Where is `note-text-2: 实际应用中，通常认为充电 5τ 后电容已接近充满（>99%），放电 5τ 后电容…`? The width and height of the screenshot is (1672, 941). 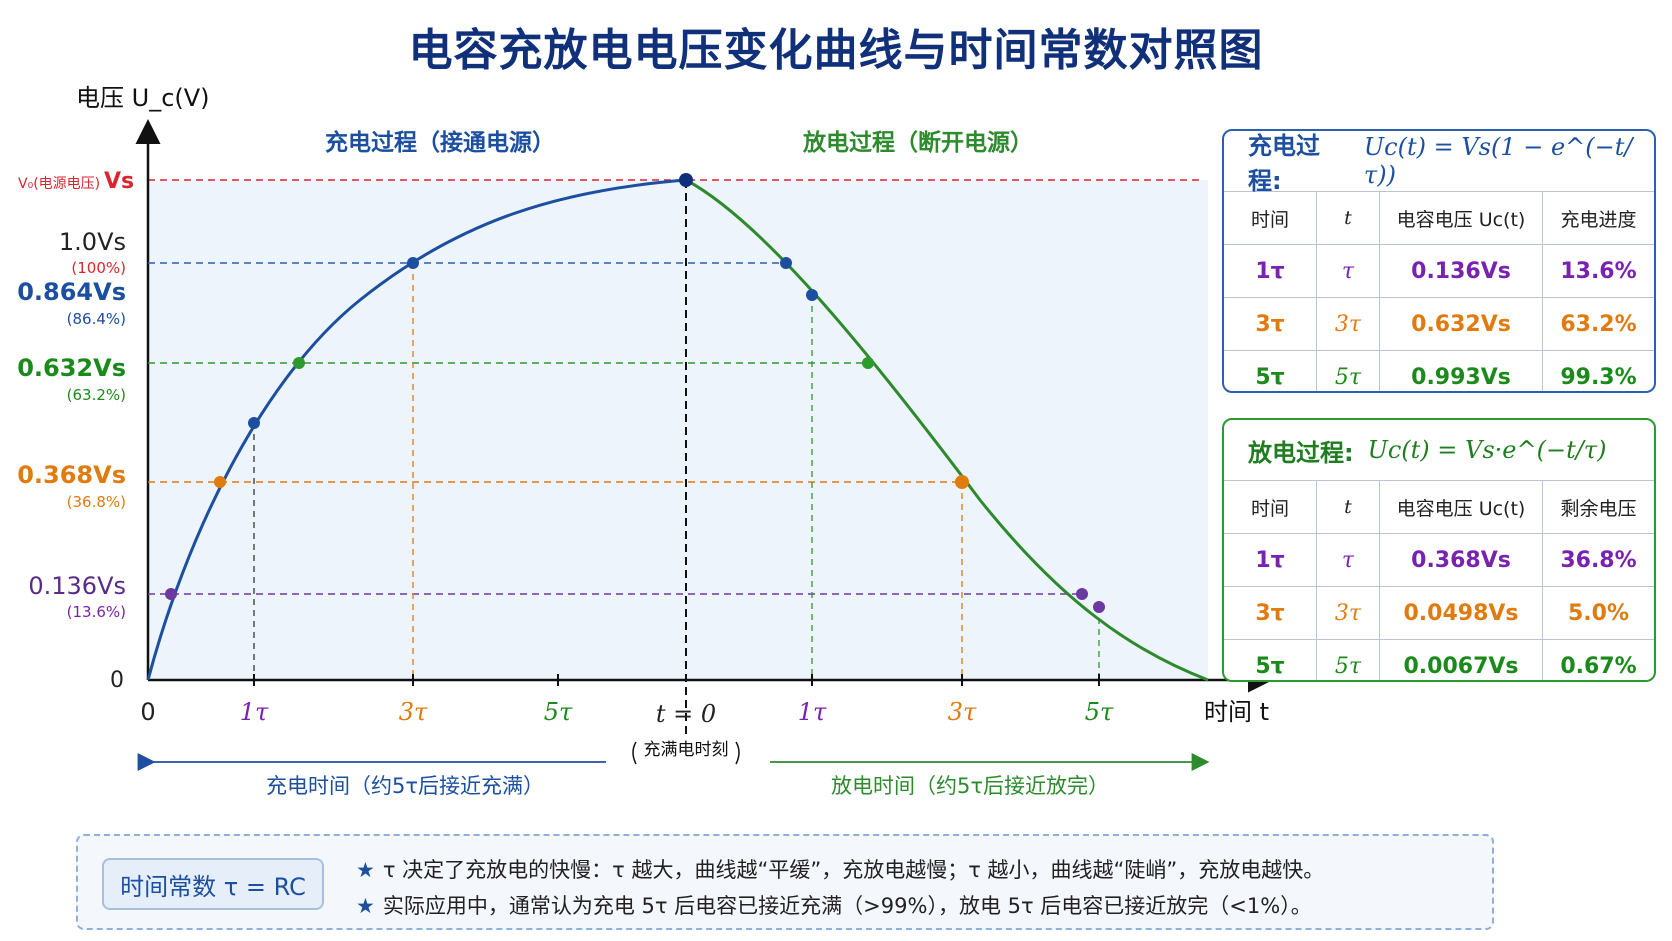
note-text-2: 实际应用中，通常认为充电 5τ 后电容已接近充满（>99%），放电 5τ 后电容… is located at coordinates (847, 906).